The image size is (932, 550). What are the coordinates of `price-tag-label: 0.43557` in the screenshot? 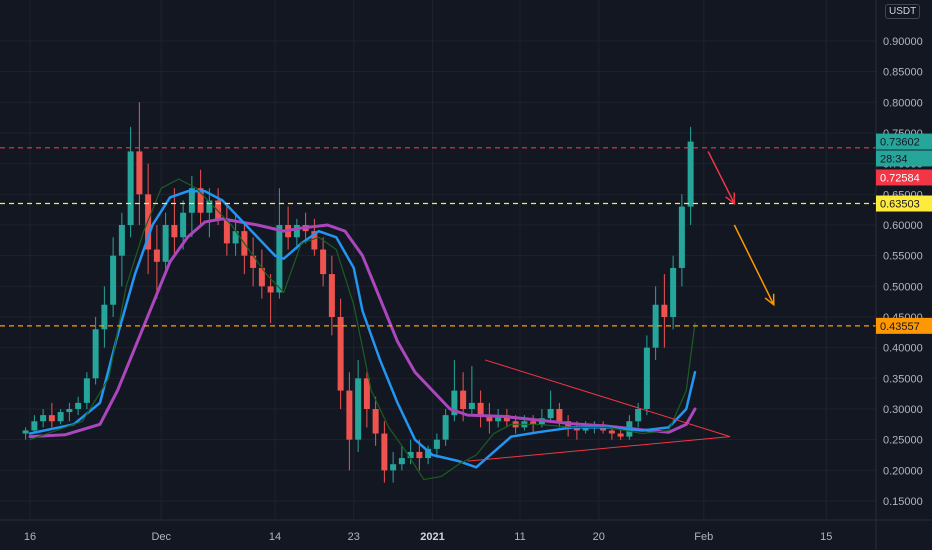 It's located at (900, 327).